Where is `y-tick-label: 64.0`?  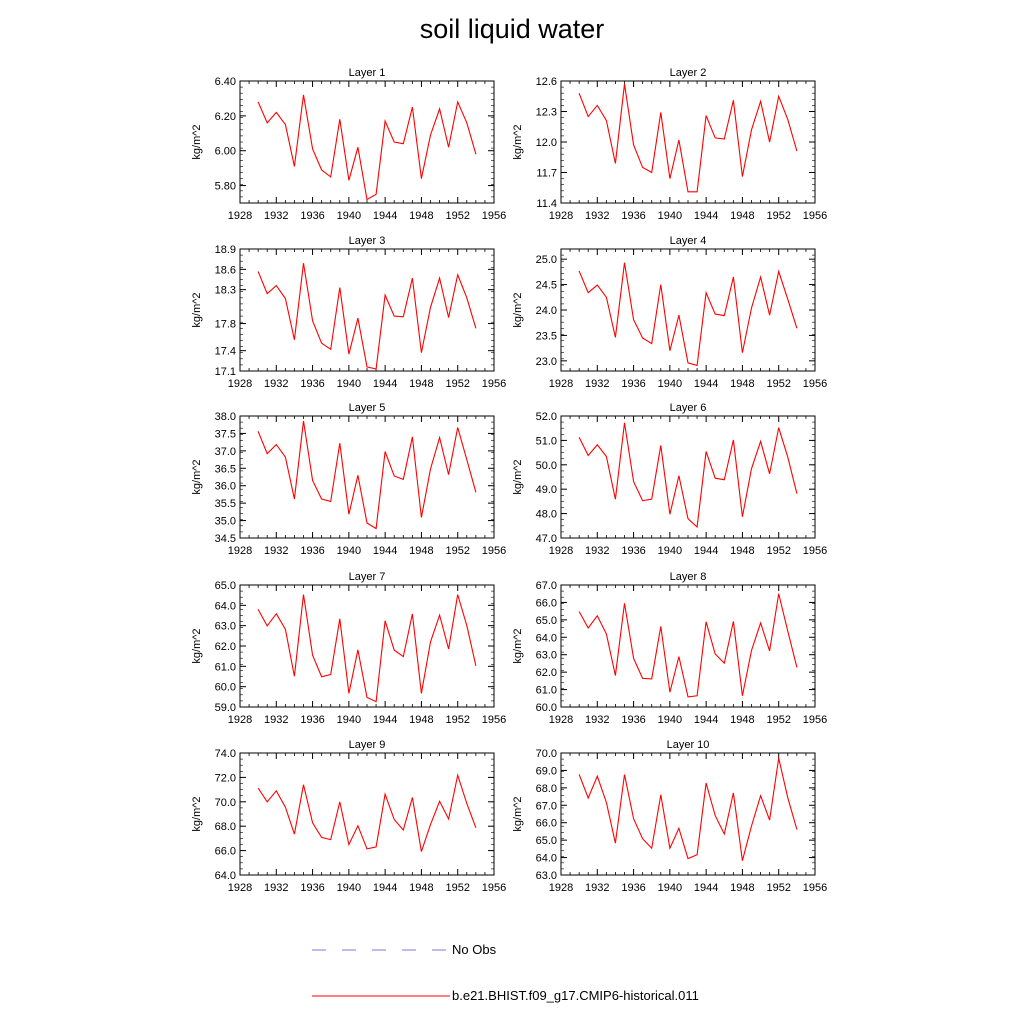 y-tick-label: 64.0 is located at coordinates (546, 859).